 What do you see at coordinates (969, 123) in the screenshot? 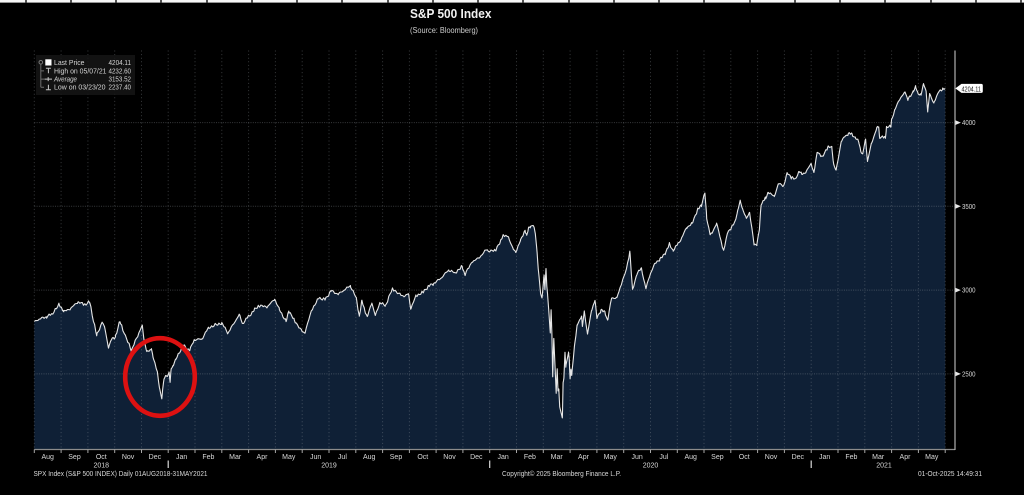
I see `svg-text: 4000` at bounding box center [969, 123].